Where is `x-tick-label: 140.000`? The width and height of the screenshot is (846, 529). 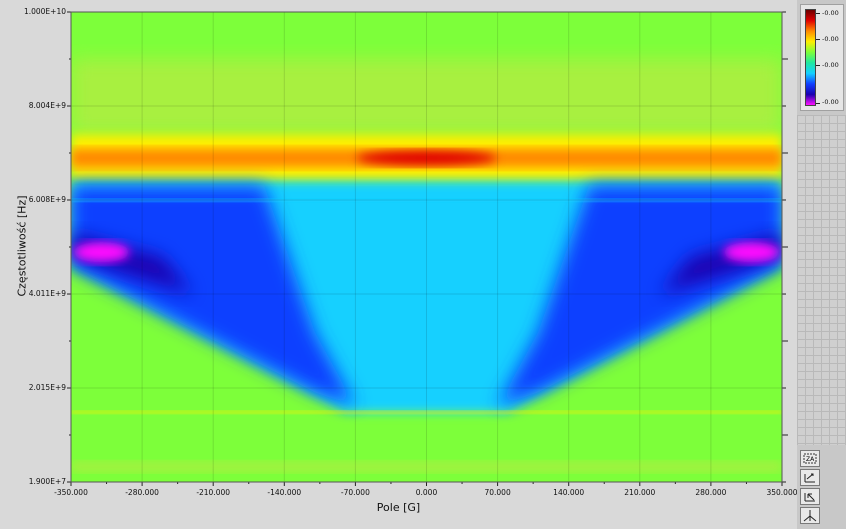
x-tick-label: 140.000 is located at coordinates (569, 492).